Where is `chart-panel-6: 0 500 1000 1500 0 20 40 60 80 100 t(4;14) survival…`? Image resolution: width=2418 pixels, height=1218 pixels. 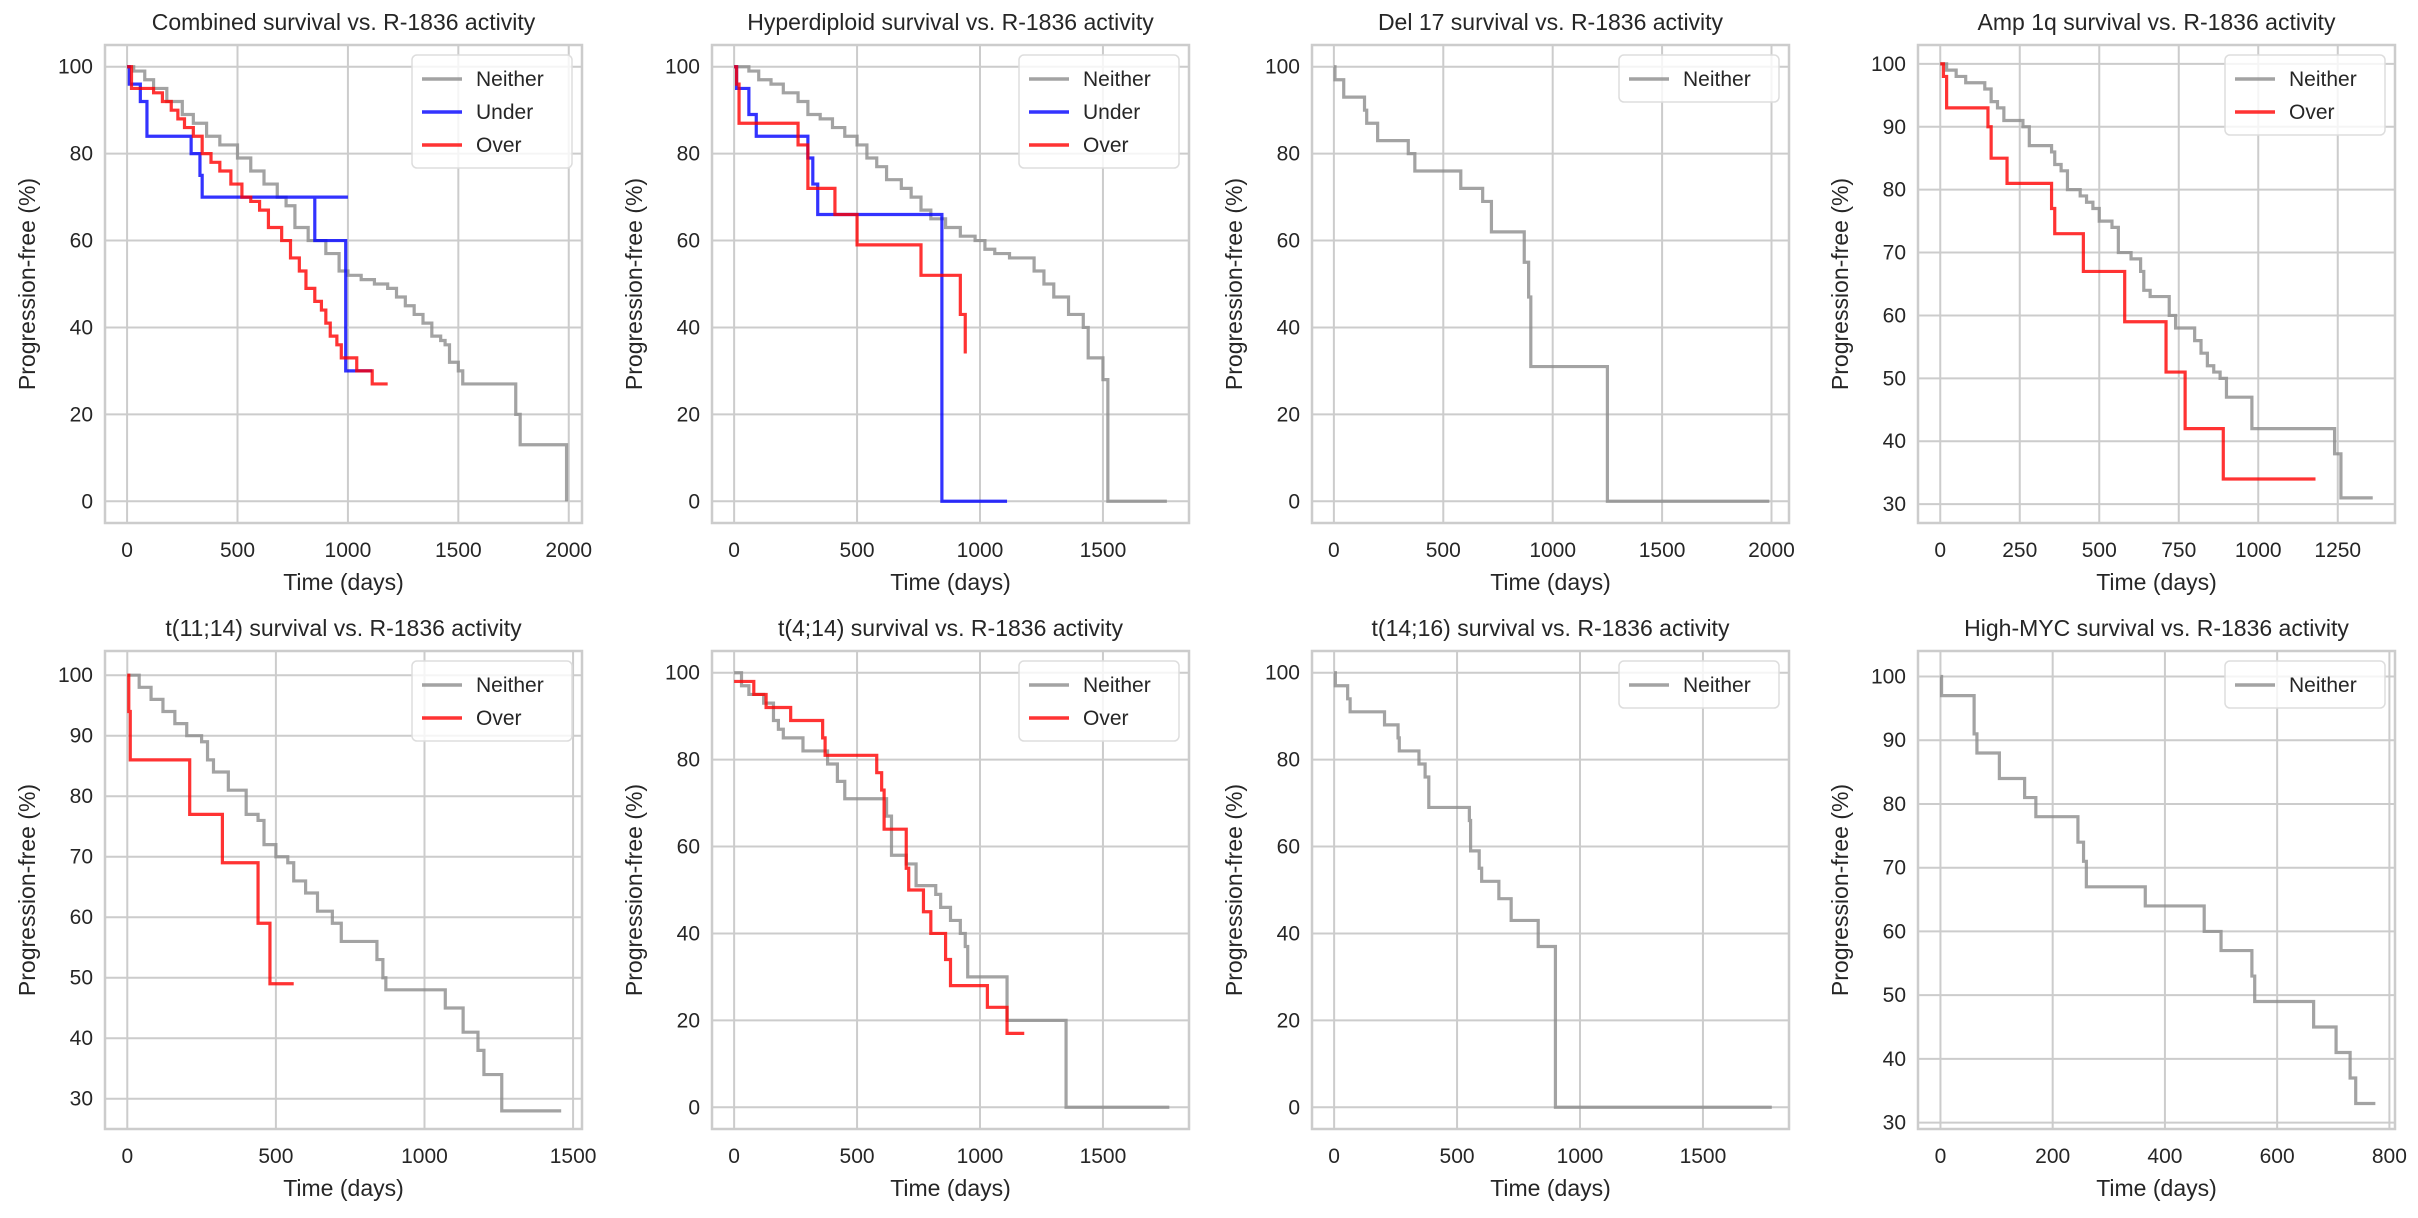 chart-panel-6: 0 500 1000 1500 0 20 40 60 80 100 t(4;14) survival… is located at coordinates (906, 908).